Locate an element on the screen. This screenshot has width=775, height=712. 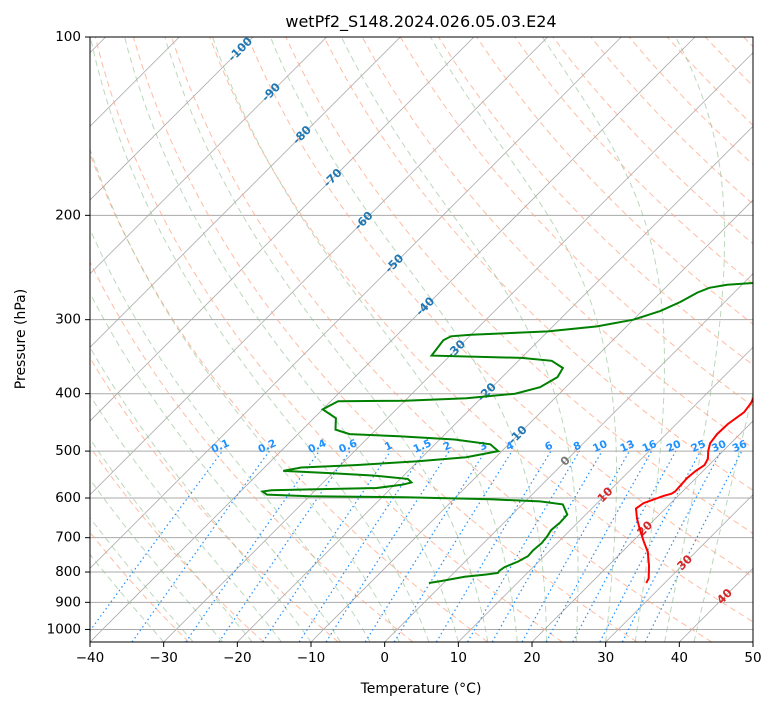
y-tick-label: 900 is located at coordinates (68, 602).